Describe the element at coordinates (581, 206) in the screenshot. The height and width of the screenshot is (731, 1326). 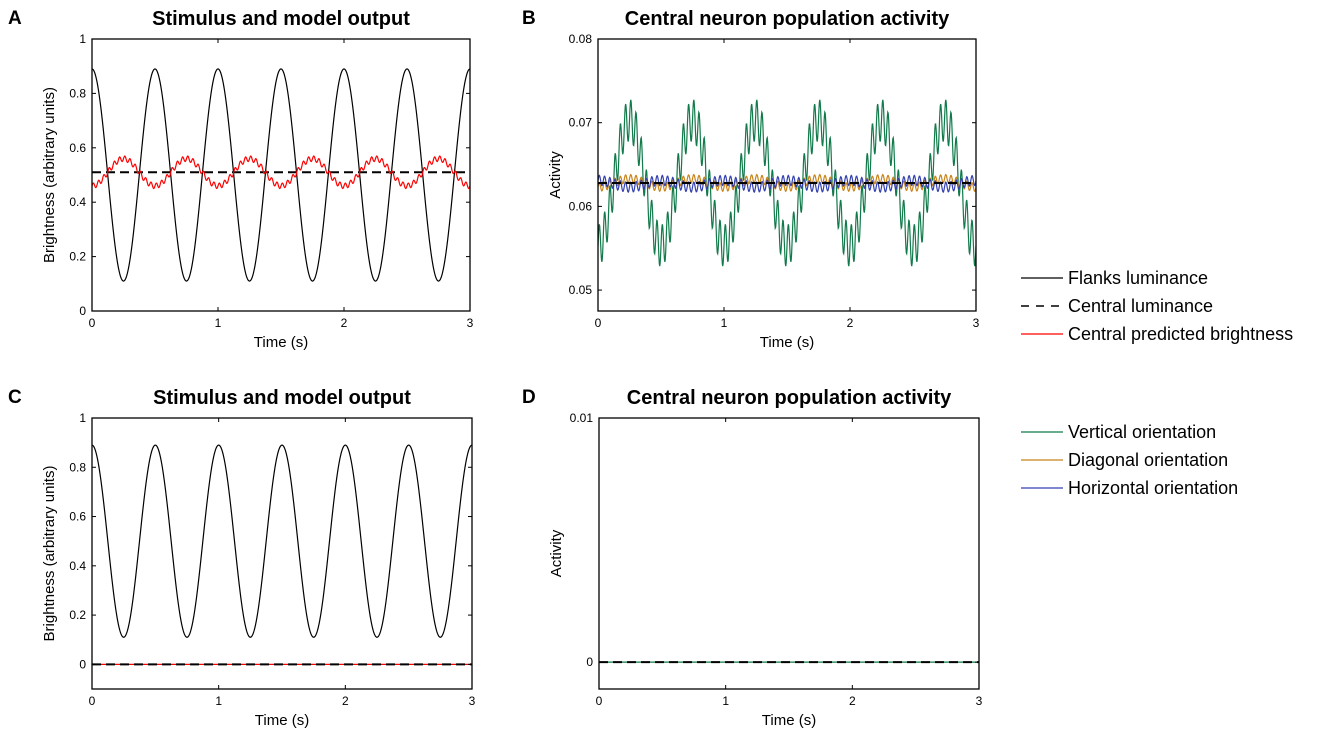
I see `y-tick-label: 0.06` at that location.